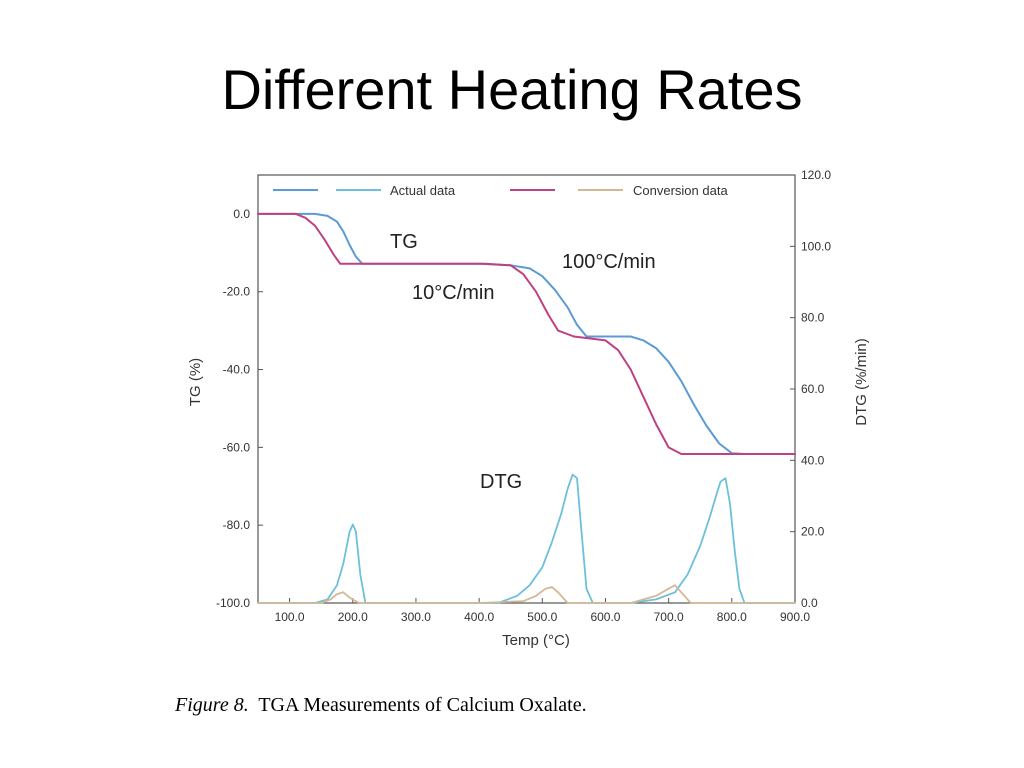 This screenshot has height=768, width=1024. What do you see at coordinates (237, 292) in the screenshot?
I see `y-tick-label: -20.0` at bounding box center [237, 292].